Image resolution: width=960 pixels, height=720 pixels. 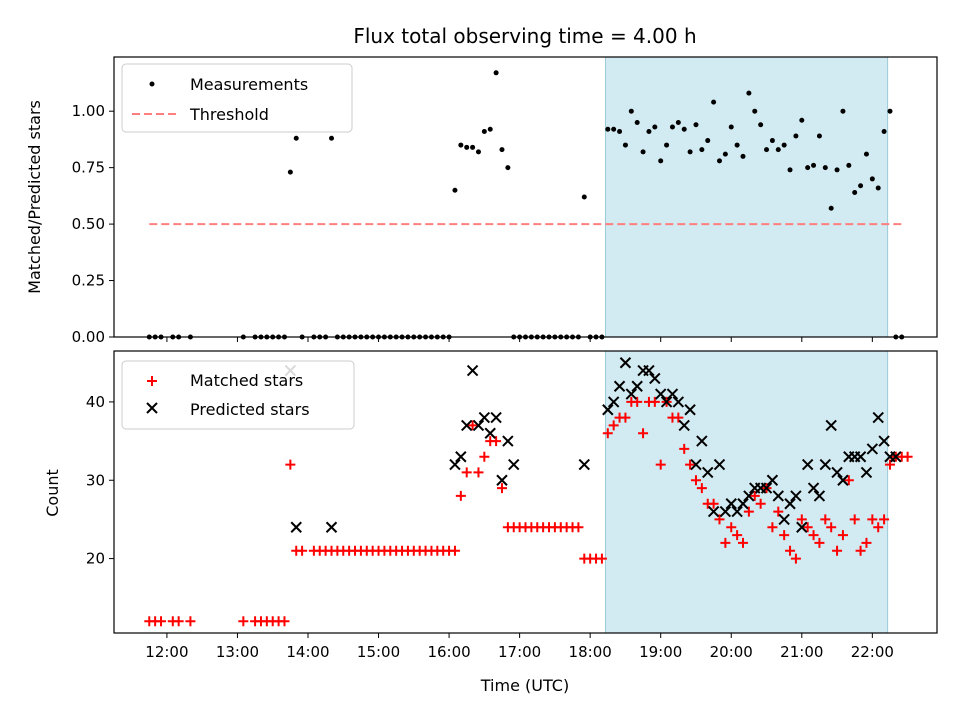 What do you see at coordinates (52, 493) in the screenshot?
I see `bottom-y-axis-label: Count` at bounding box center [52, 493].